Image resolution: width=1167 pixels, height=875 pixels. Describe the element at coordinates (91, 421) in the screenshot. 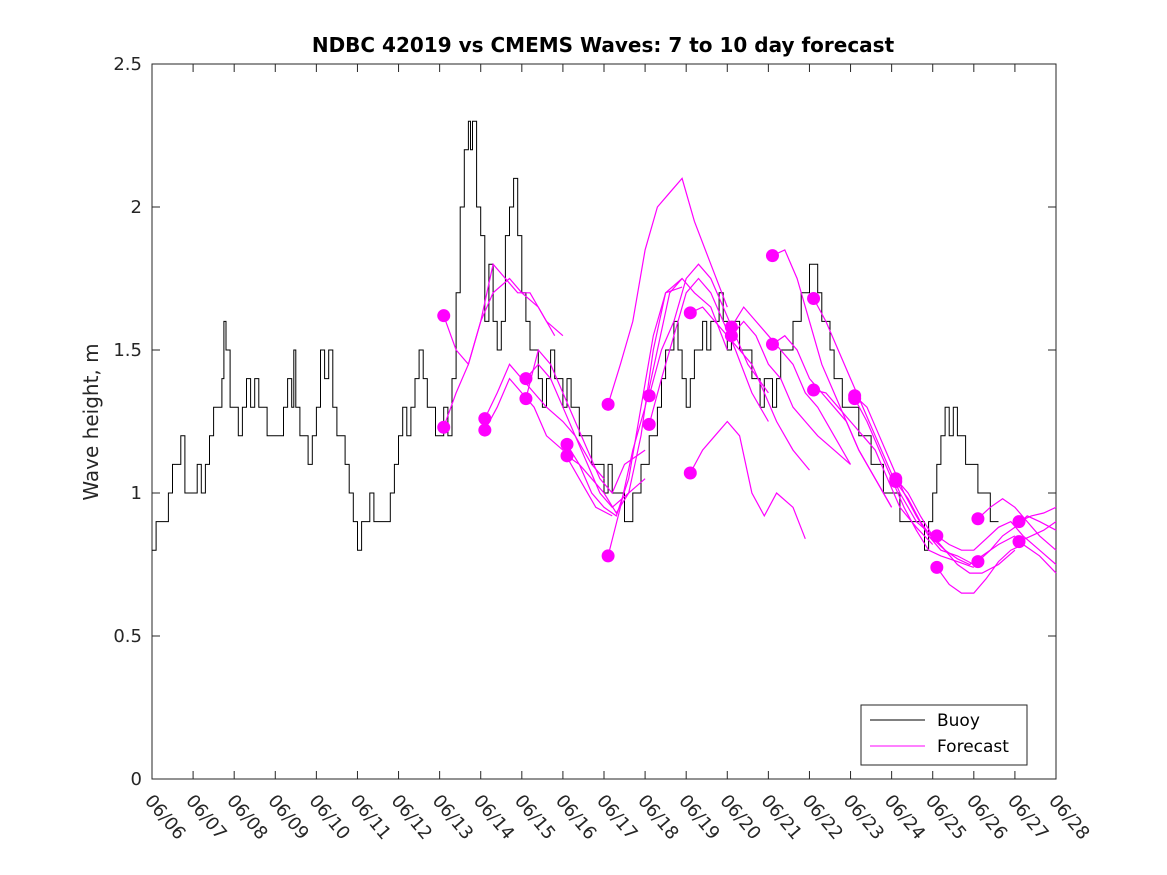

I see `y-axis-label: Wave height, m` at that location.